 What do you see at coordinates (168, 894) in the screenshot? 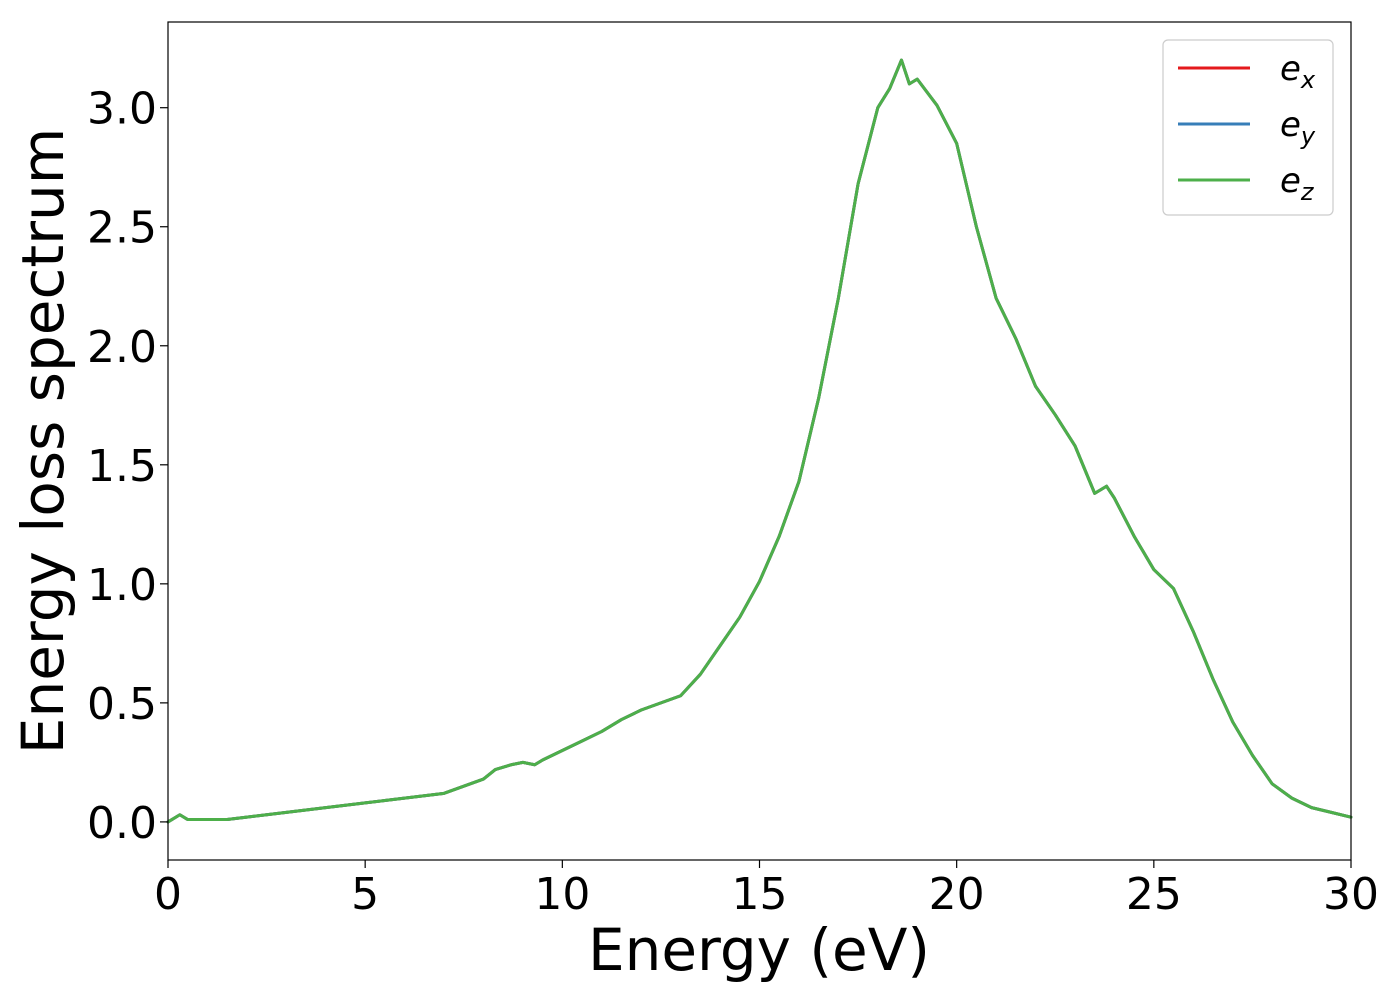
I see `x-tick-label: 0` at bounding box center [168, 894].